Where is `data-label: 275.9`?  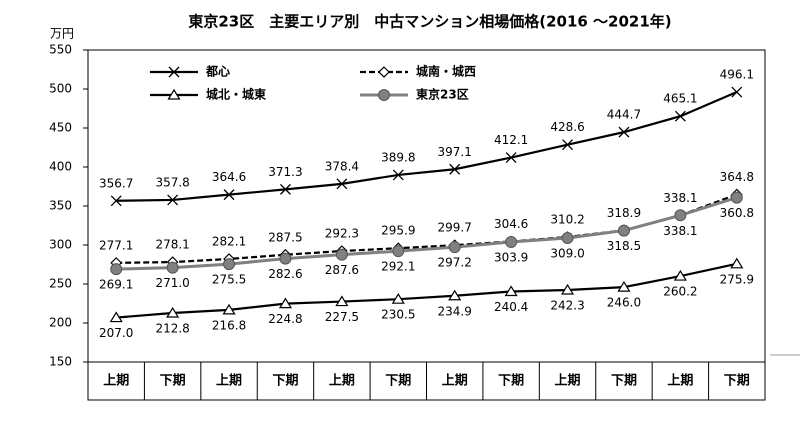
data-label: 275.9 is located at coordinates (737, 279).